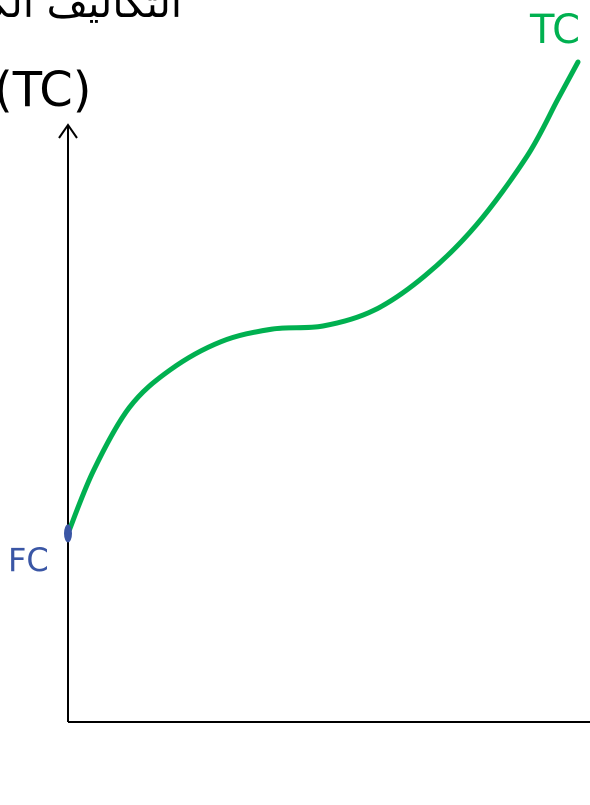  I want to click on fc-point-marker, so click(68, 533).